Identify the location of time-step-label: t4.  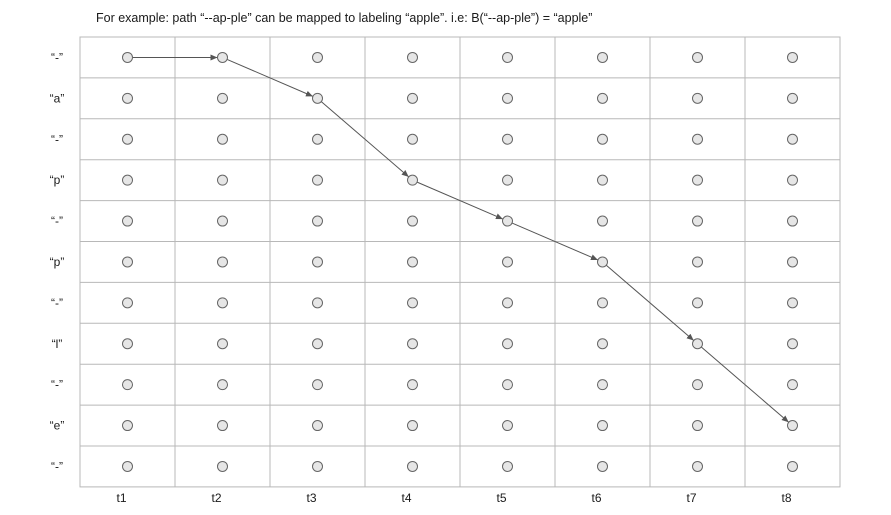
(406, 498).